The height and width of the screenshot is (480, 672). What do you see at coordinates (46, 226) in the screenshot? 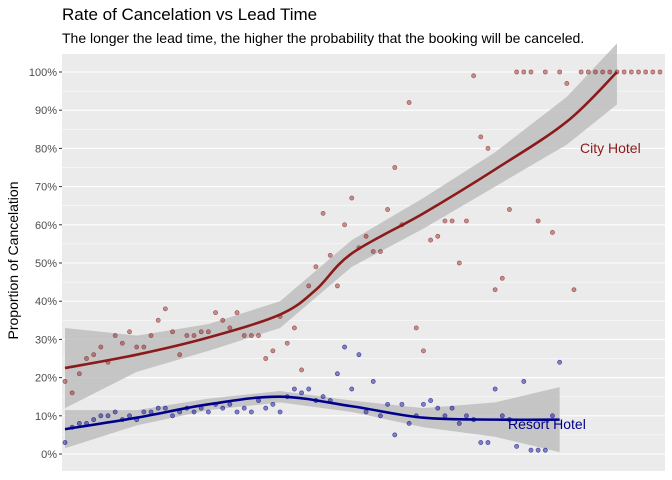
I see `y-tick-label: 60%` at bounding box center [46, 226].